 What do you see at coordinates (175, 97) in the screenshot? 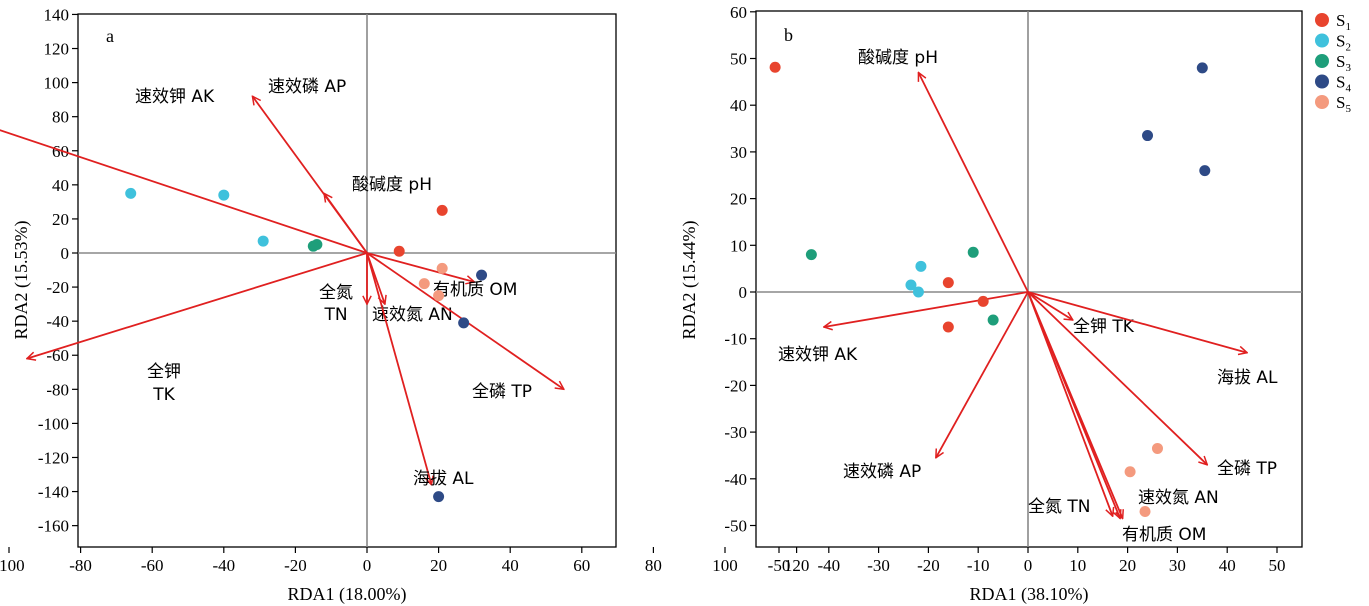
I see `vector-label: 速效钾 AK` at bounding box center [175, 97].